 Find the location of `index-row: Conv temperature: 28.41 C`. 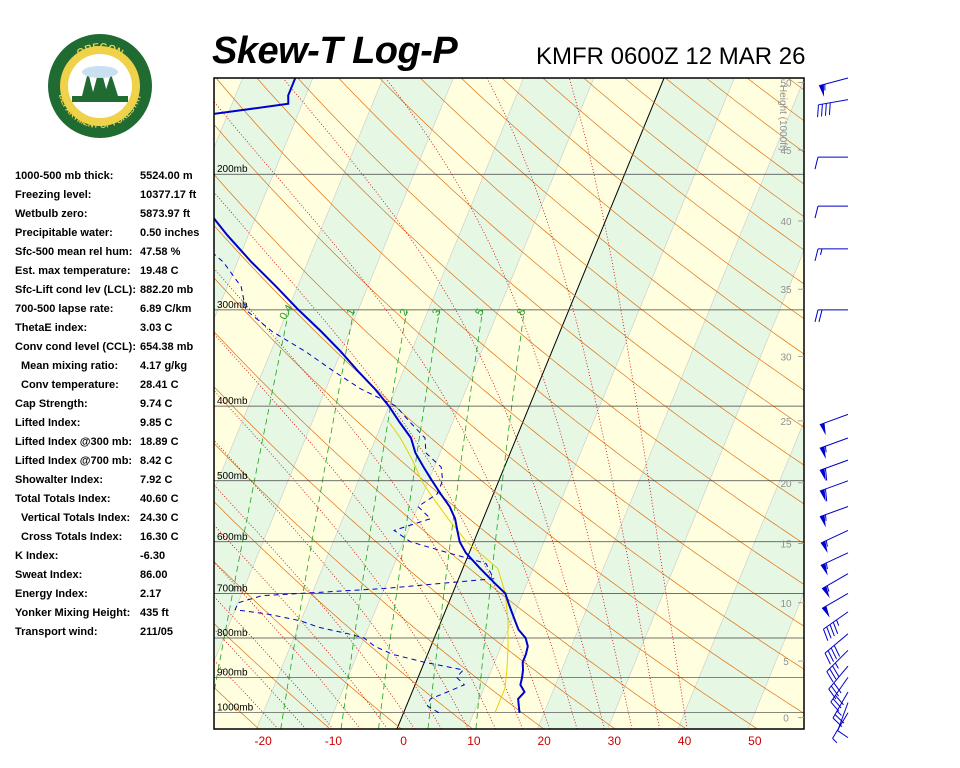

index-row: Conv temperature: 28.41 C is located at coordinates (115, 388).